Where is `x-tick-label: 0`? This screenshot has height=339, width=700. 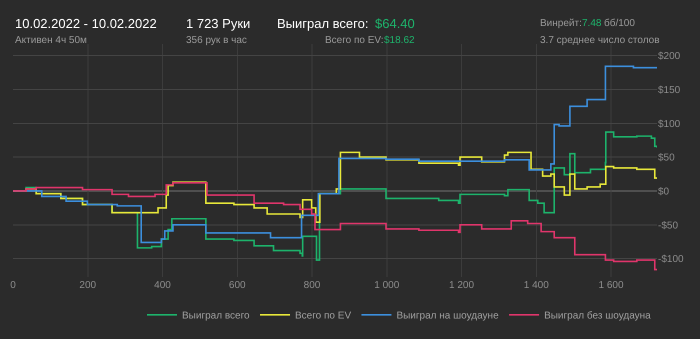 x-tick-label: 0 is located at coordinates (13, 285).